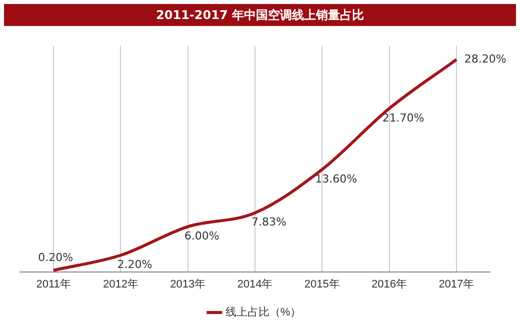  Describe the element at coordinates (263, 312) in the screenshot. I see `legend-label: 线上占比（%）` at that location.